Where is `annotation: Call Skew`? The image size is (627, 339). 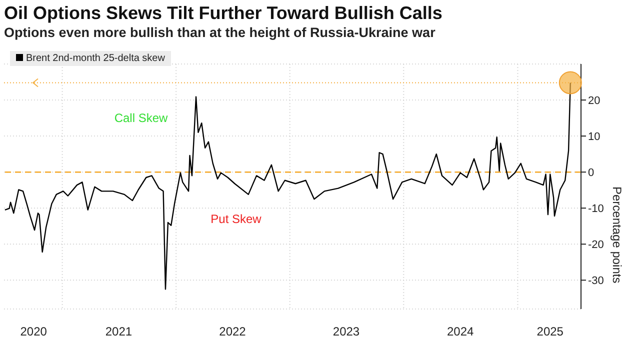
annotation: Call Skew is located at coordinates (141, 118).